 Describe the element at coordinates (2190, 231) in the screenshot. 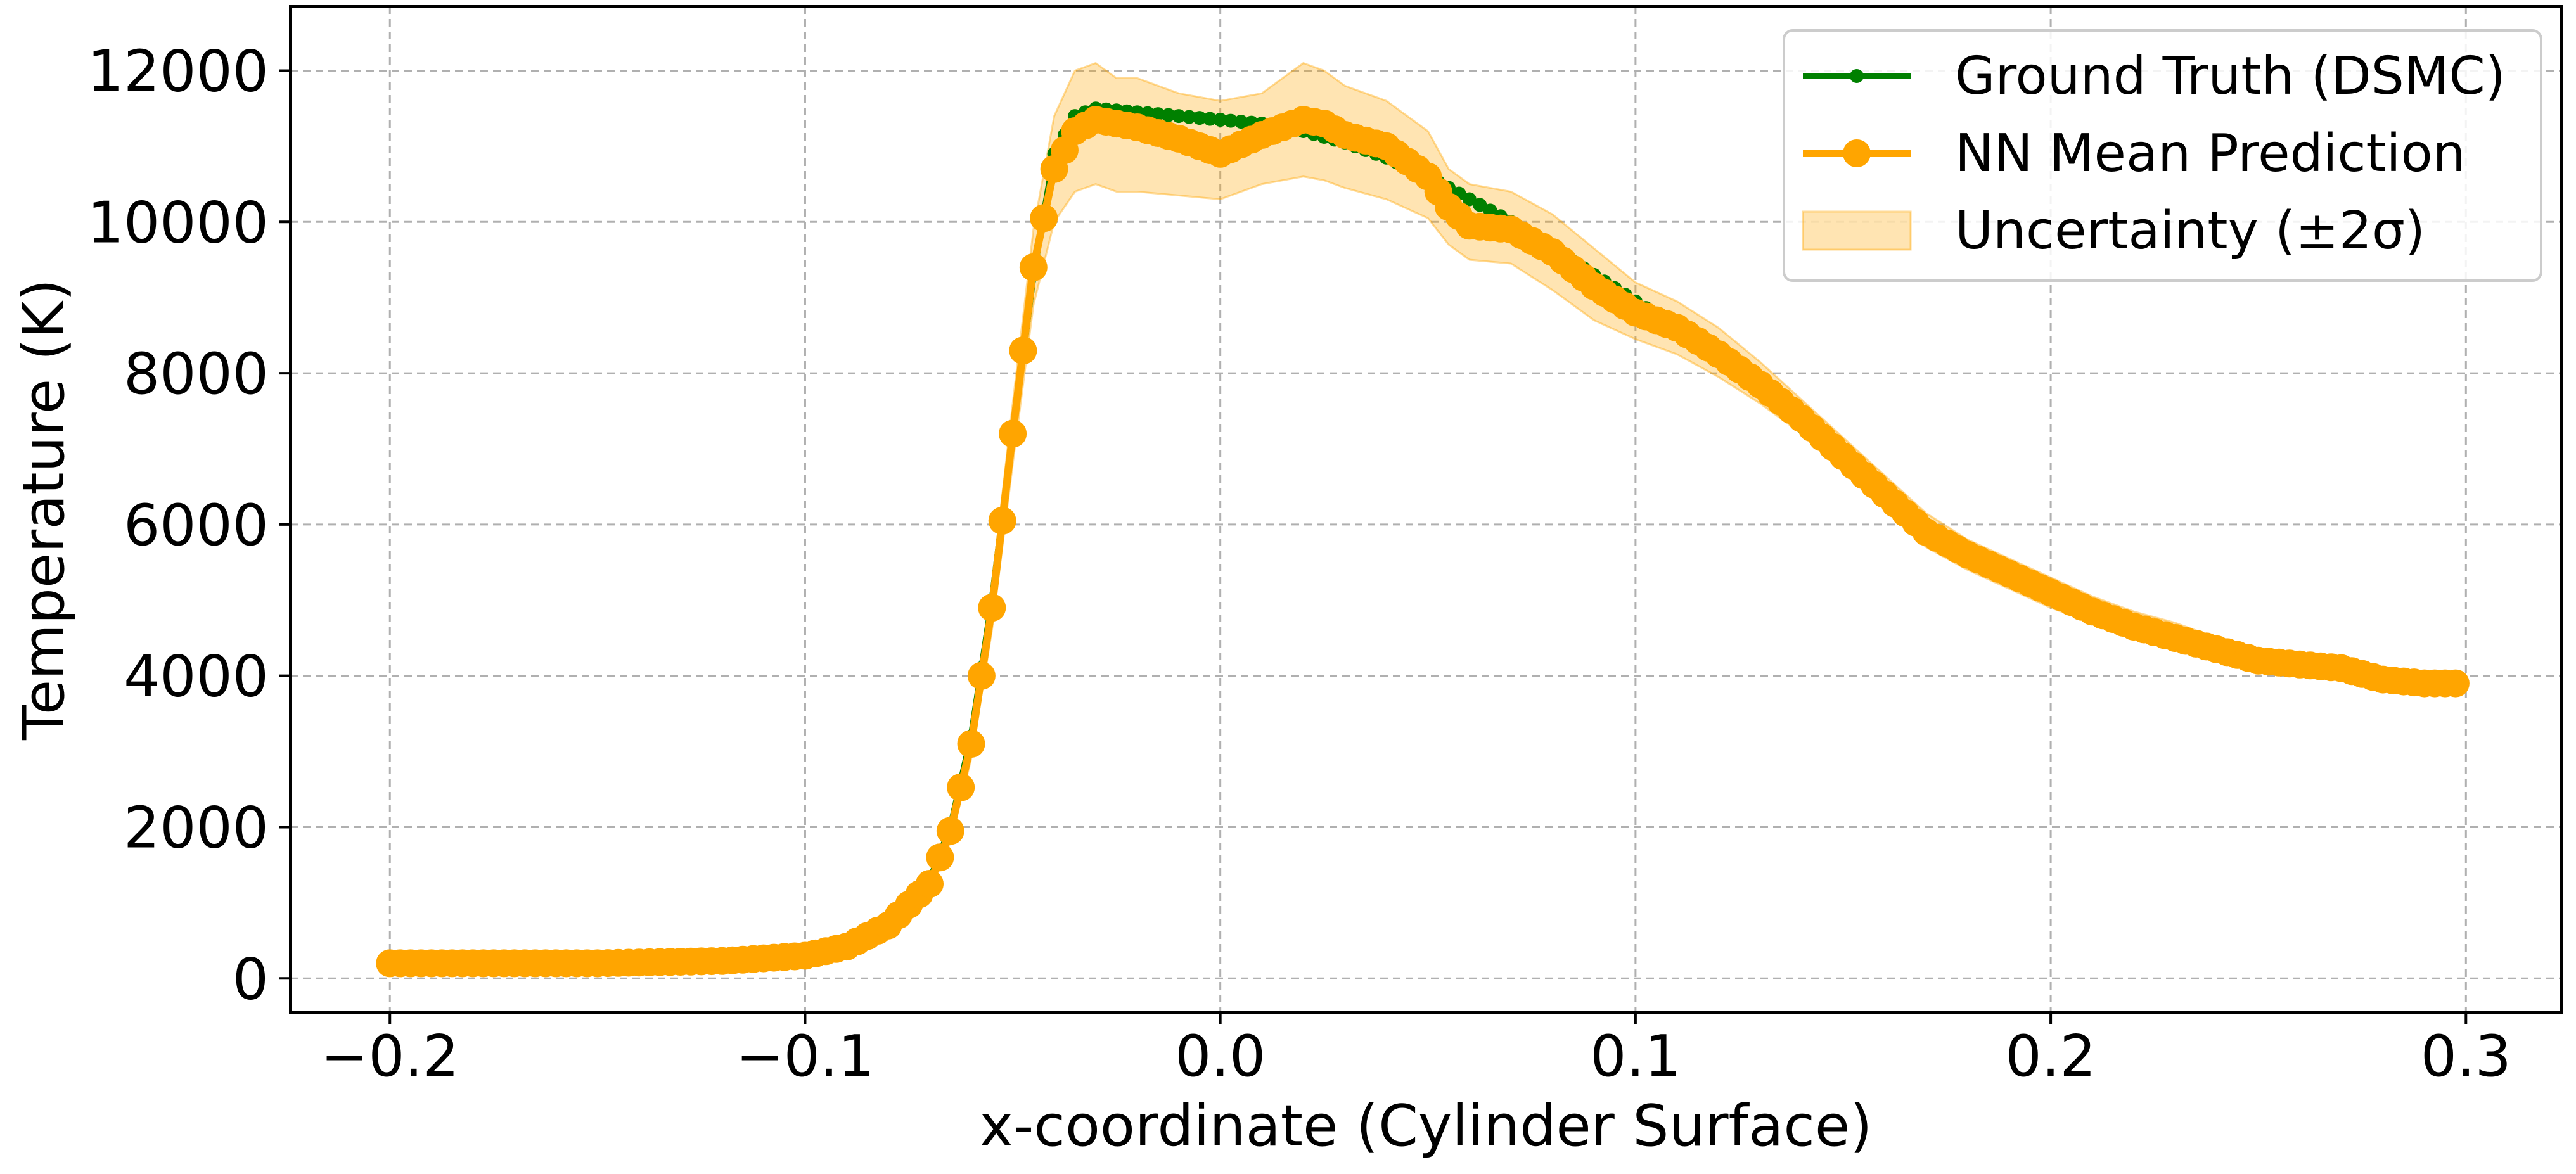

I see `legend-label: Uncertainty (±2σ)` at that location.